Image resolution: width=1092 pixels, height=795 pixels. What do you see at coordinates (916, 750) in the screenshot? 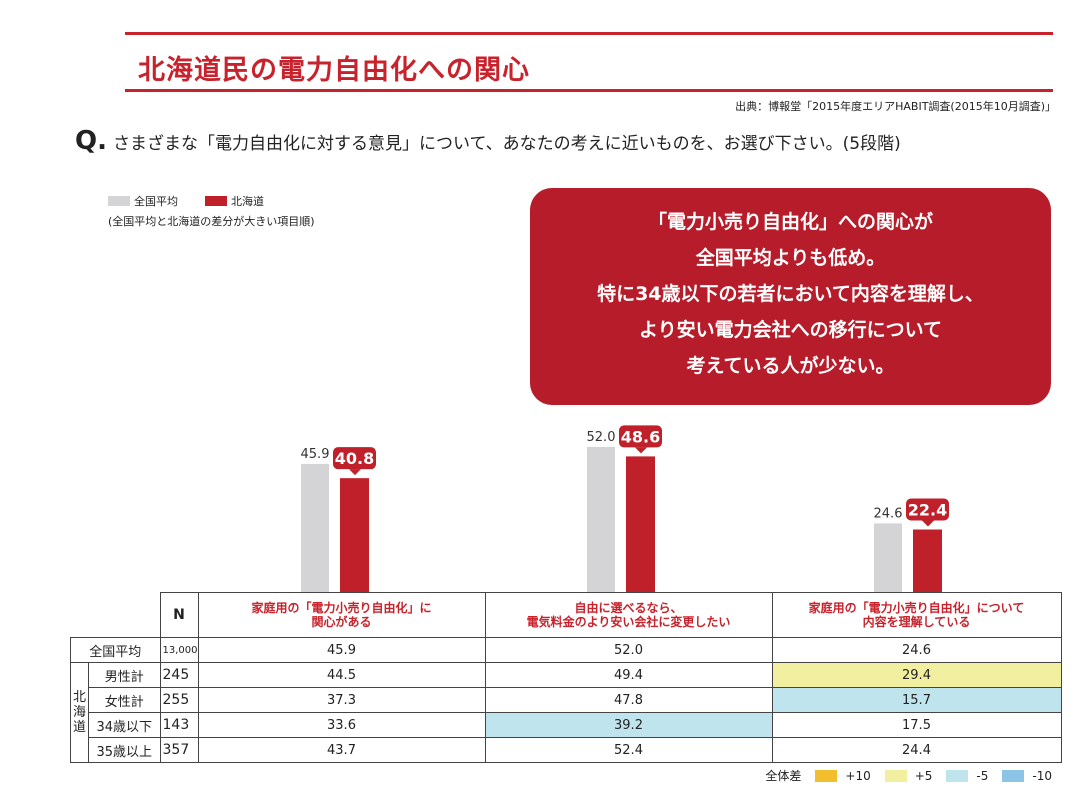
I see `cell-value: 24.4` at bounding box center [916, 750].